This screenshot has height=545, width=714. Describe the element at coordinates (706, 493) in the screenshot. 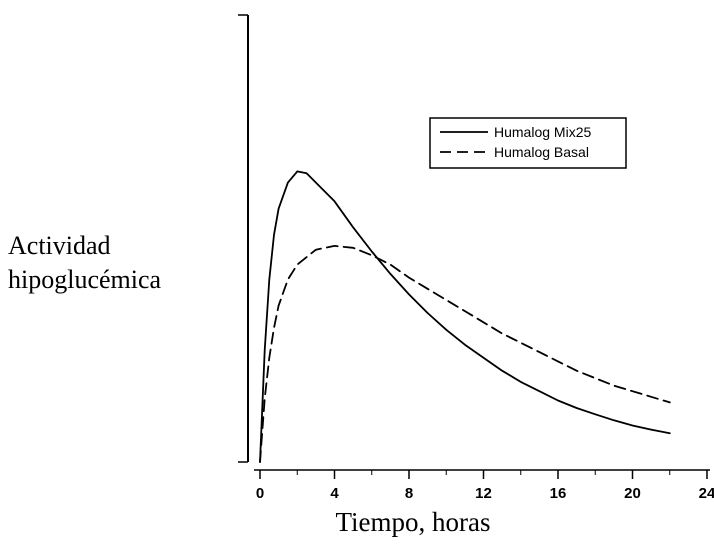

I see `x-tick-label: 24` at that location.